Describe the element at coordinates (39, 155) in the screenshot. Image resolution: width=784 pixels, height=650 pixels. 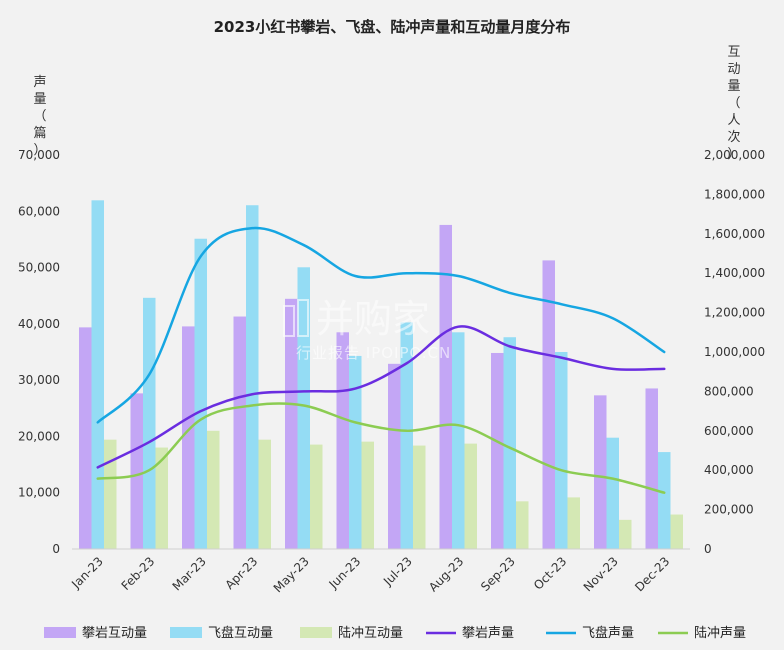
I see `left-tick-label: 70,000` at that location.